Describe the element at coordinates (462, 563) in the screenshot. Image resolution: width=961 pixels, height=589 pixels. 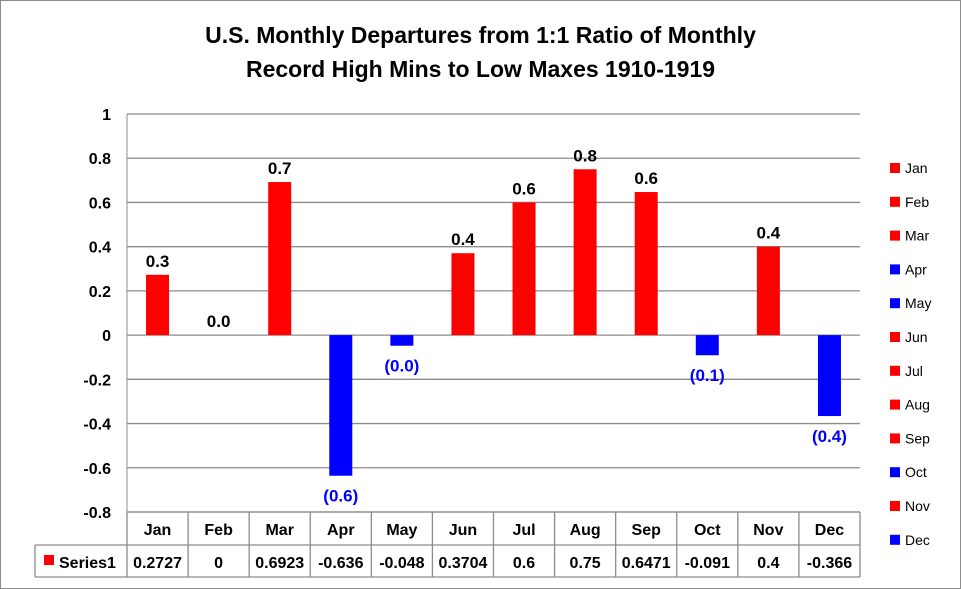
I see `table-value-cell: 0.3704` at that location.